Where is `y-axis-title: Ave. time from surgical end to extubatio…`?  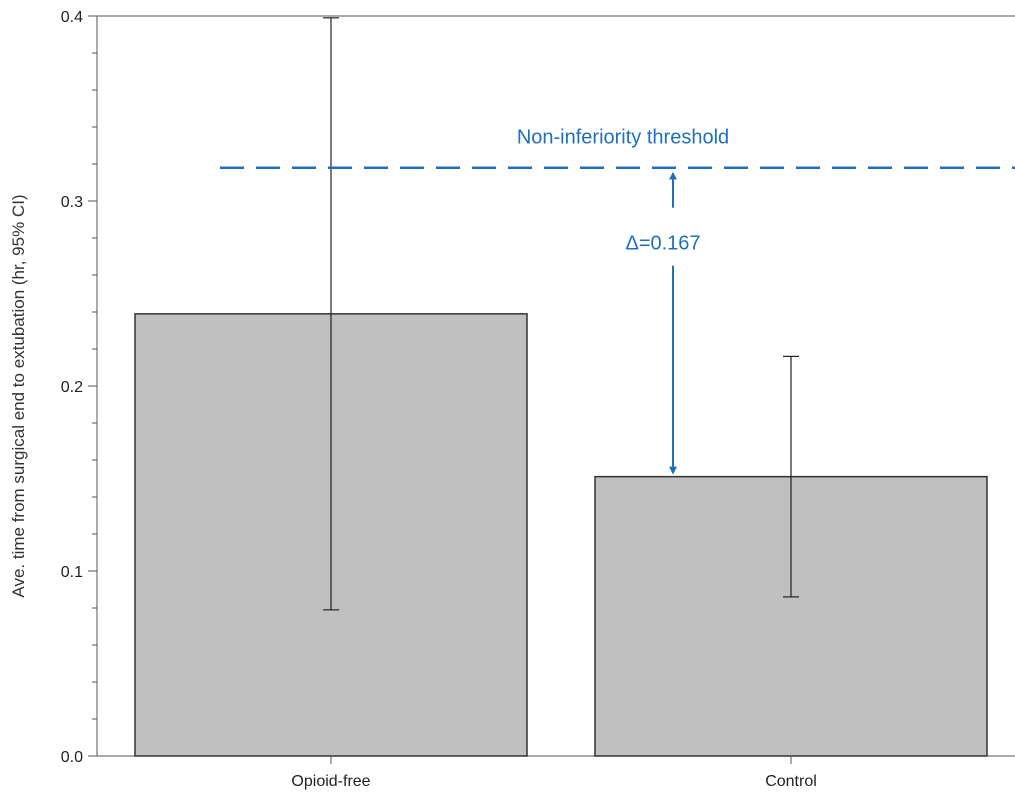 y-axis-title: Ave. time from surgical end to extubatio… is located at coordinates (18, 395).